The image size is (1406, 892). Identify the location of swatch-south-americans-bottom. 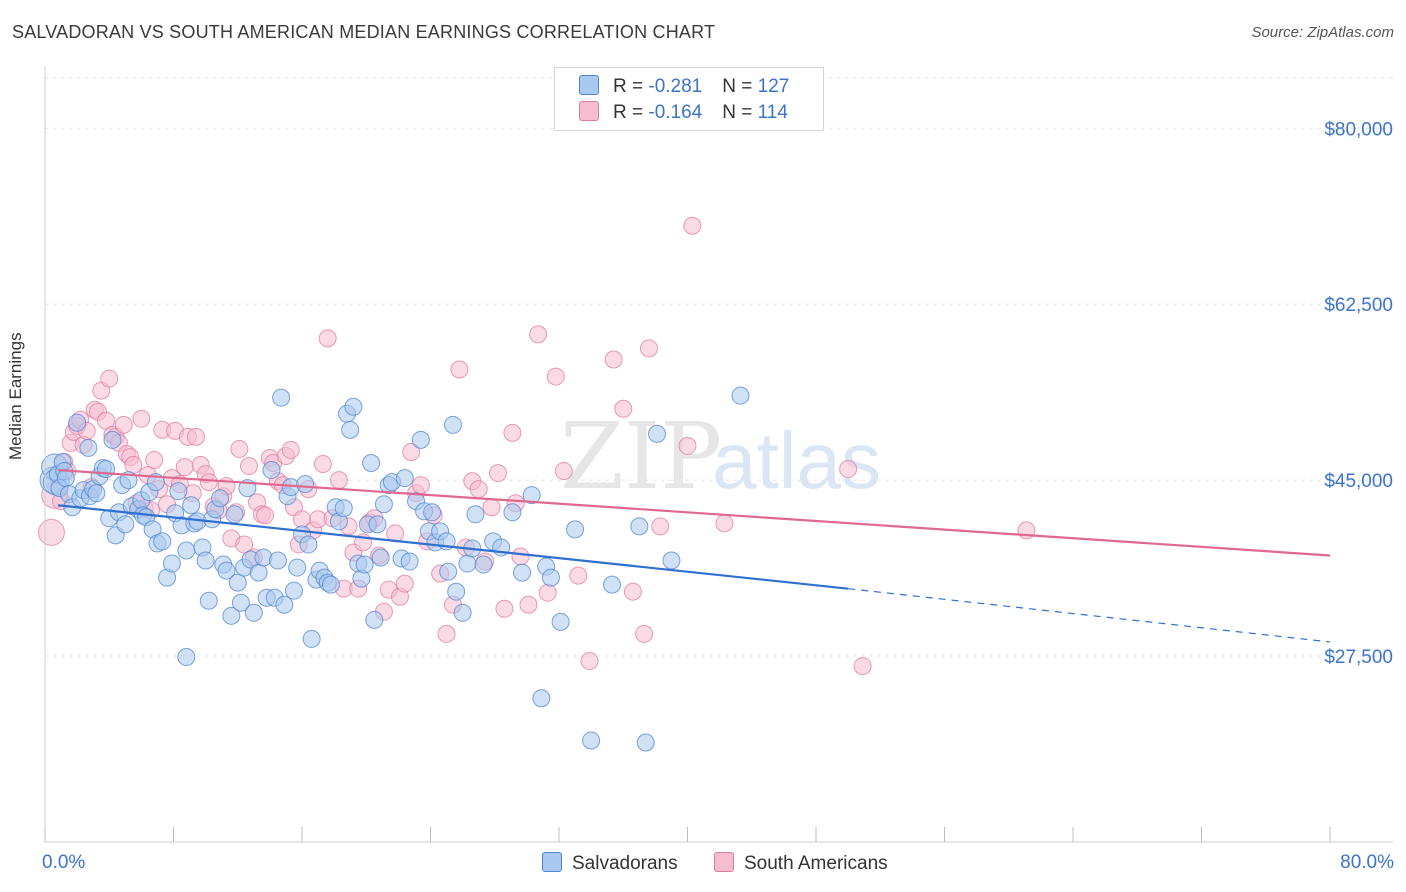
(724, 862).